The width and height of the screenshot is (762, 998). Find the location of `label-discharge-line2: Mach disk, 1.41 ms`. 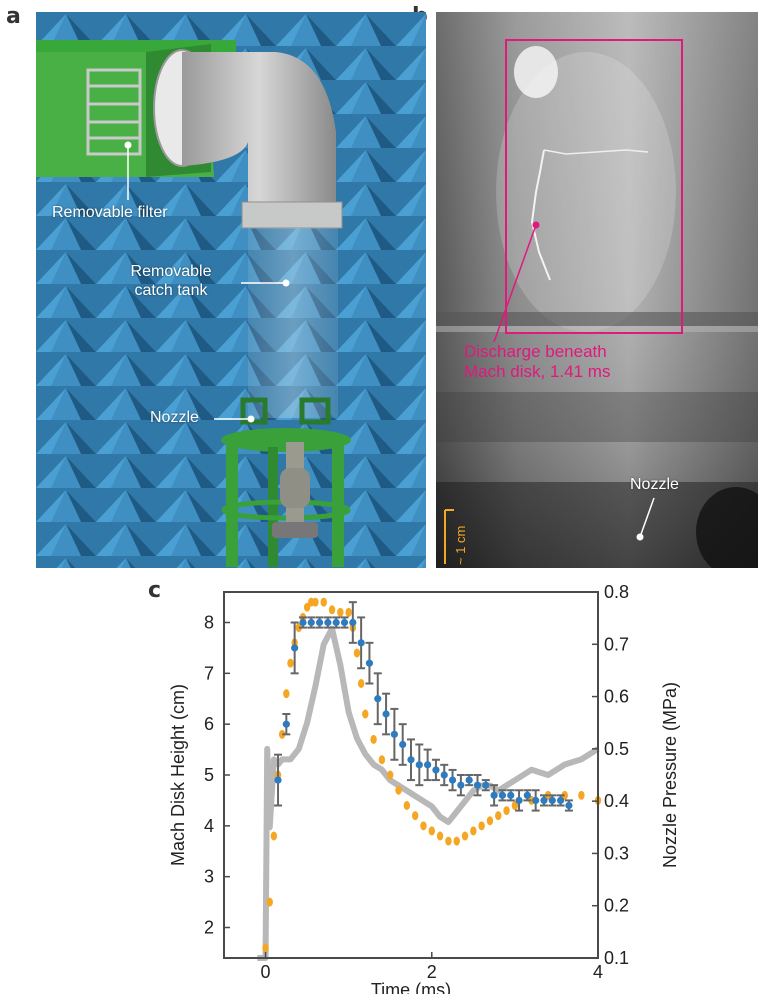

label-discharge-line2: Mach disk, 1.41 ms is located at coordinates (537, 371).